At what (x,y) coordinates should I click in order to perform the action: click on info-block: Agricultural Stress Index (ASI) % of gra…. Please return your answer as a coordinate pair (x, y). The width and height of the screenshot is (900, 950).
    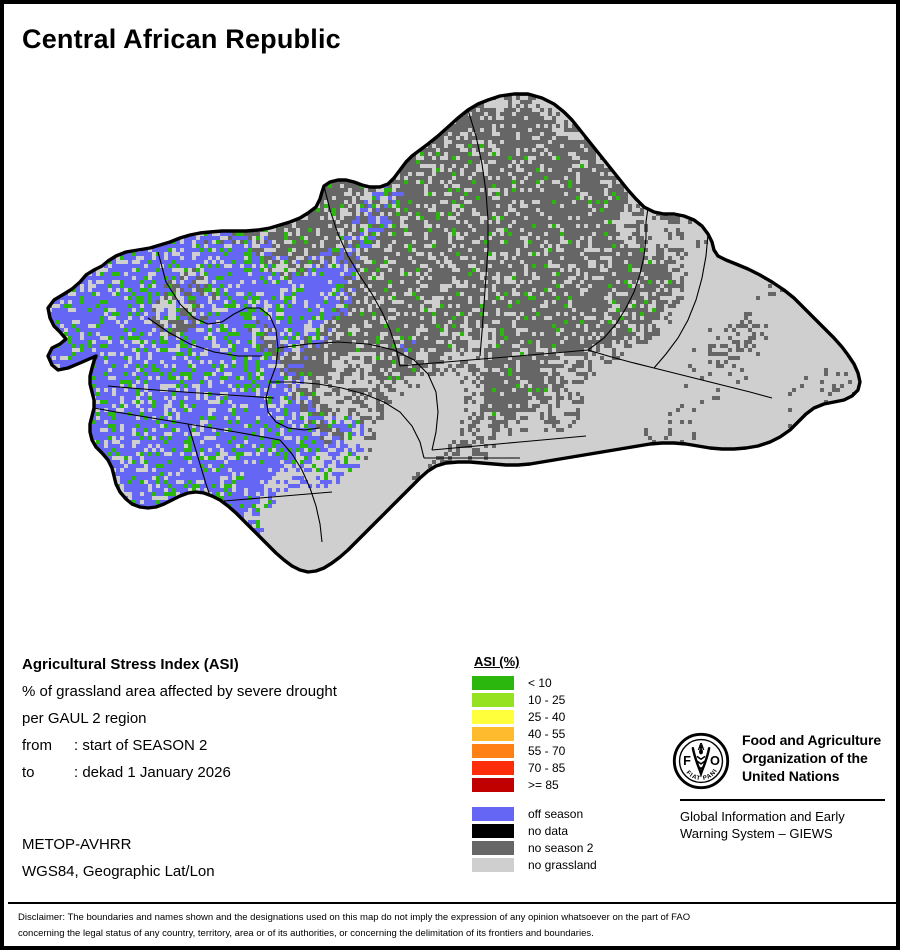
    Looking at the image, I should click on (237, 723).